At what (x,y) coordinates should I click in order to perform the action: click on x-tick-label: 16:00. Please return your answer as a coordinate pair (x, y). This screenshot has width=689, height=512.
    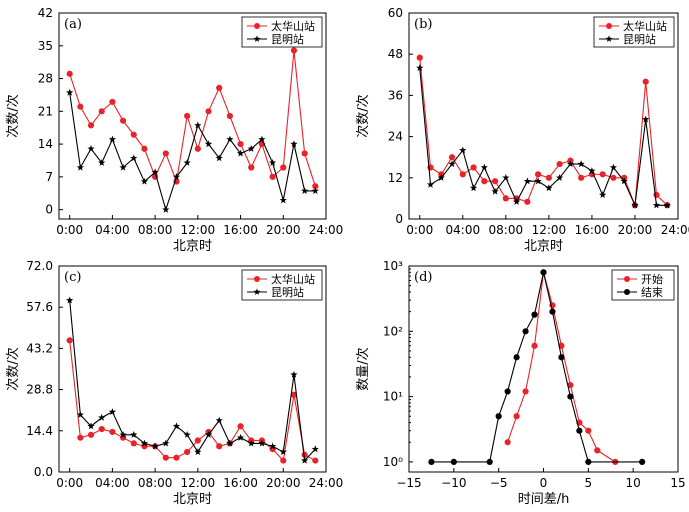
    Looking at the image, I should click on (240, 483).